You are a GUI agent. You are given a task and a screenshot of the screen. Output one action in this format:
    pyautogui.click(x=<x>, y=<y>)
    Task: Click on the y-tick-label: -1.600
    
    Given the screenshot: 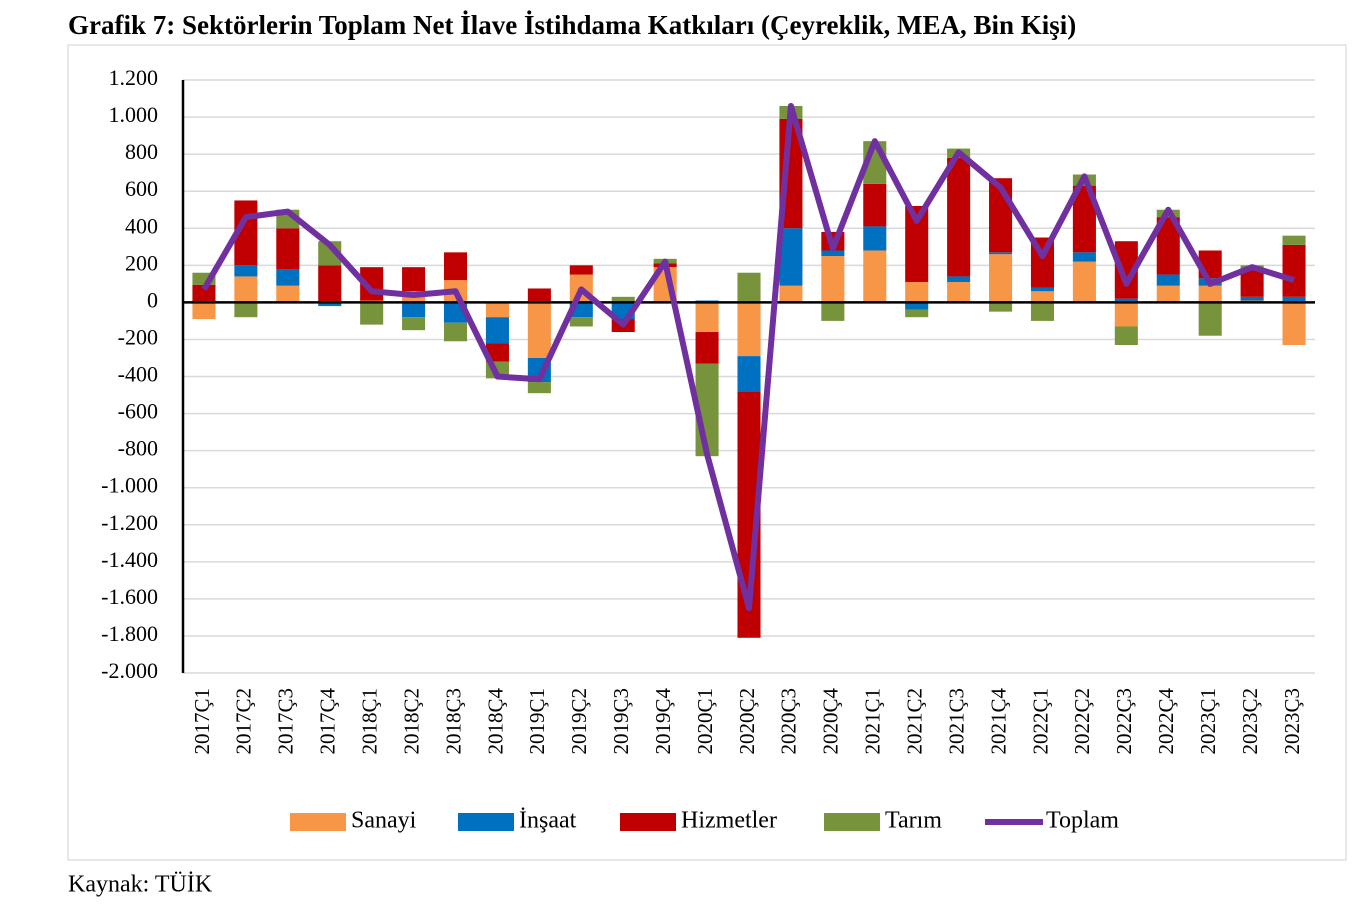 What is the action you would take?
    pyautogui.click(x=129, y=596)
    